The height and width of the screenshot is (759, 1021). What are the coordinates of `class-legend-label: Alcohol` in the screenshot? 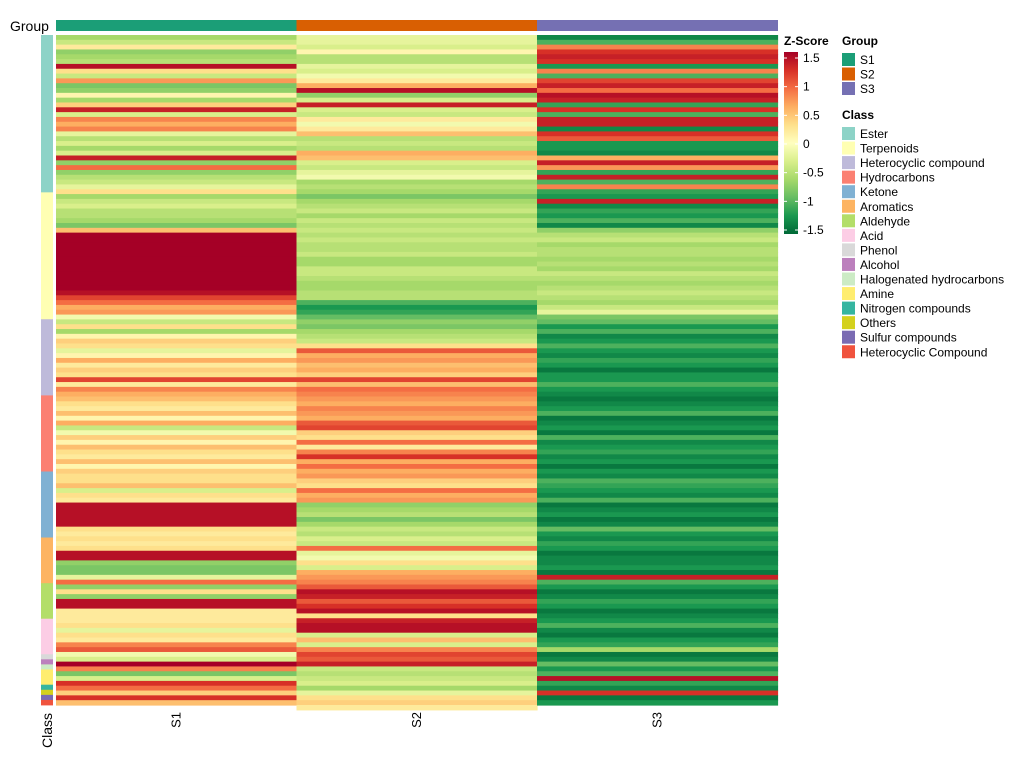 It's located at (879, 265).